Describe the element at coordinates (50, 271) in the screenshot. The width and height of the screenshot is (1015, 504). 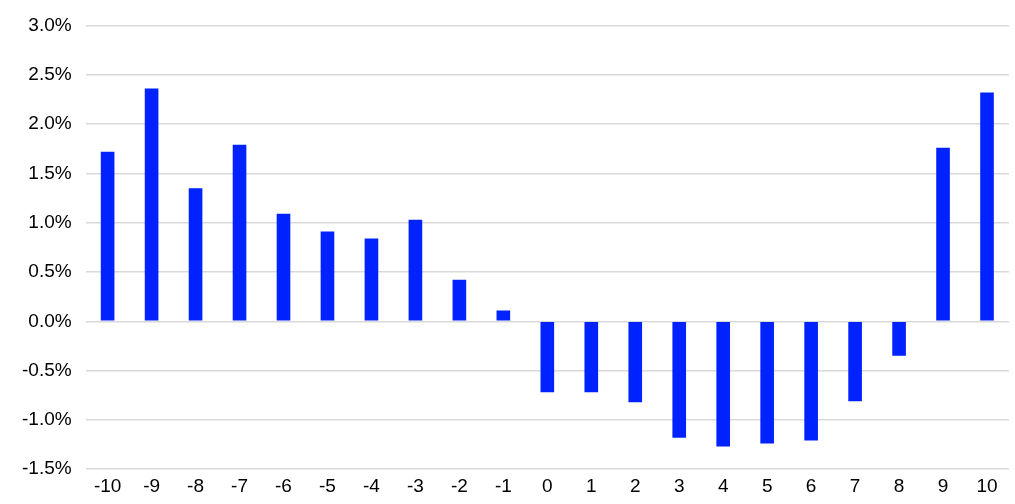
I see `y-tick-label: 0.5%` at that location.